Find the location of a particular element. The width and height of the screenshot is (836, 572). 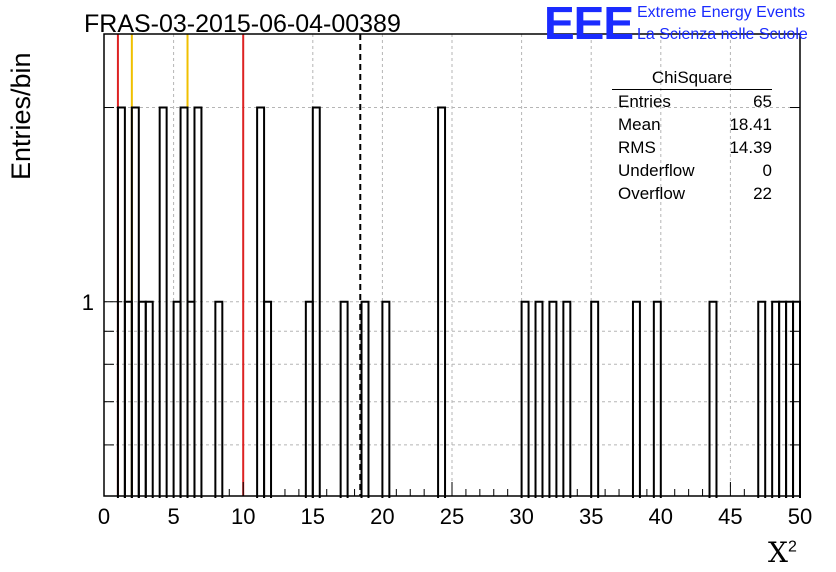

x-tick-label: 25 is located at coordinates (452, 516).